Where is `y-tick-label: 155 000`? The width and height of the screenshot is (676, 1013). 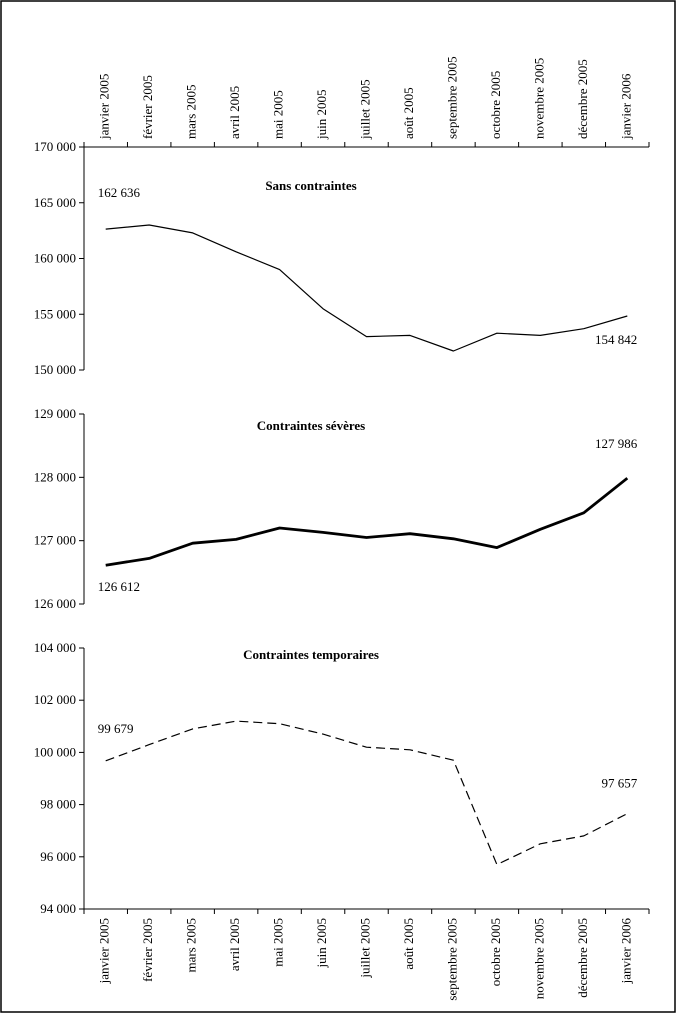 y-tick-label: 155 000 is located at coordinates (55, 313).